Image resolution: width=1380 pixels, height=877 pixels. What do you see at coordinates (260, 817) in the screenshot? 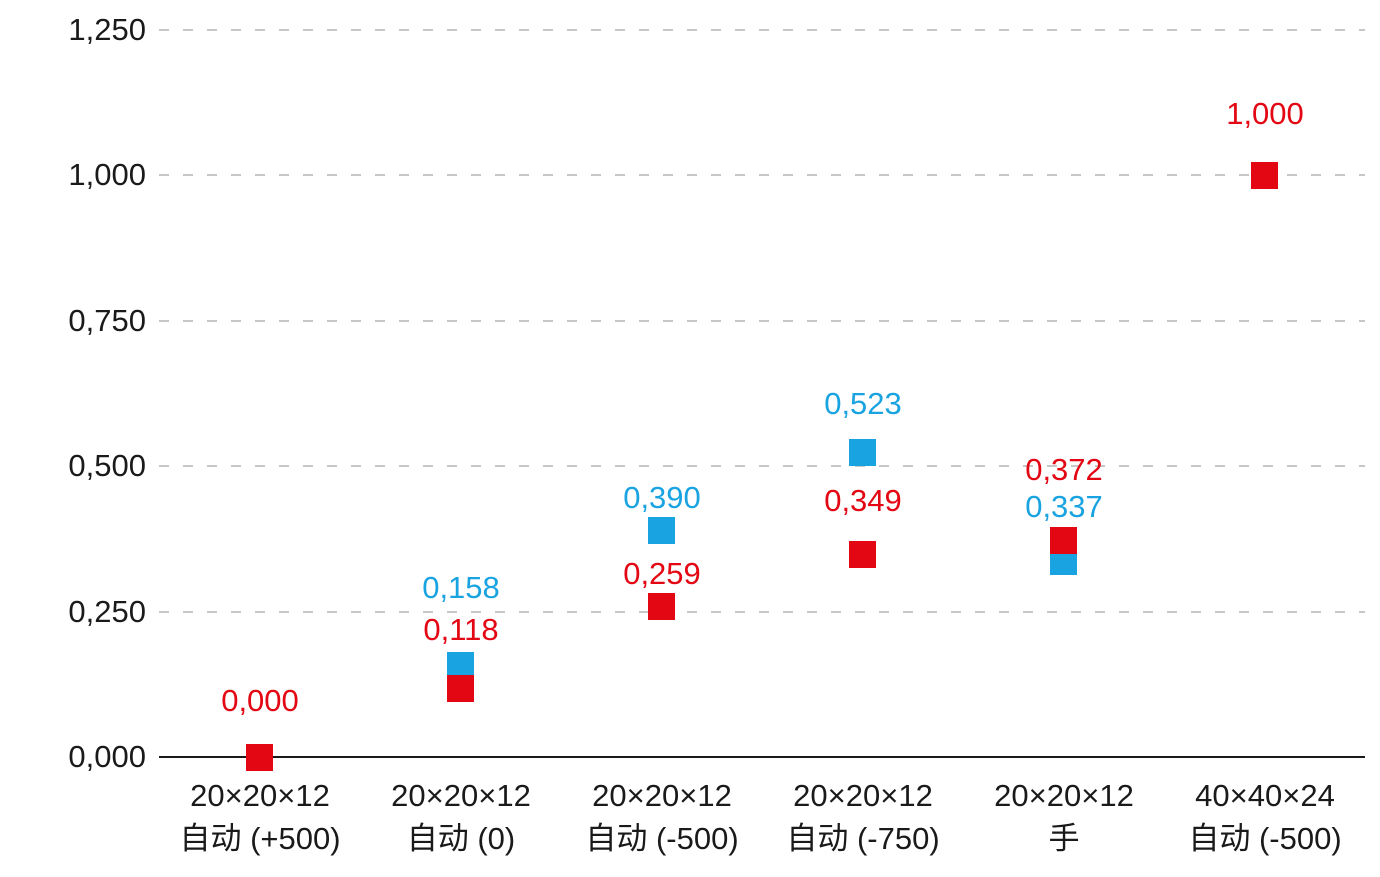
I see `x-axis-category-label: 20×20×12 自动 (+500)` at bounding box center [260, 817].